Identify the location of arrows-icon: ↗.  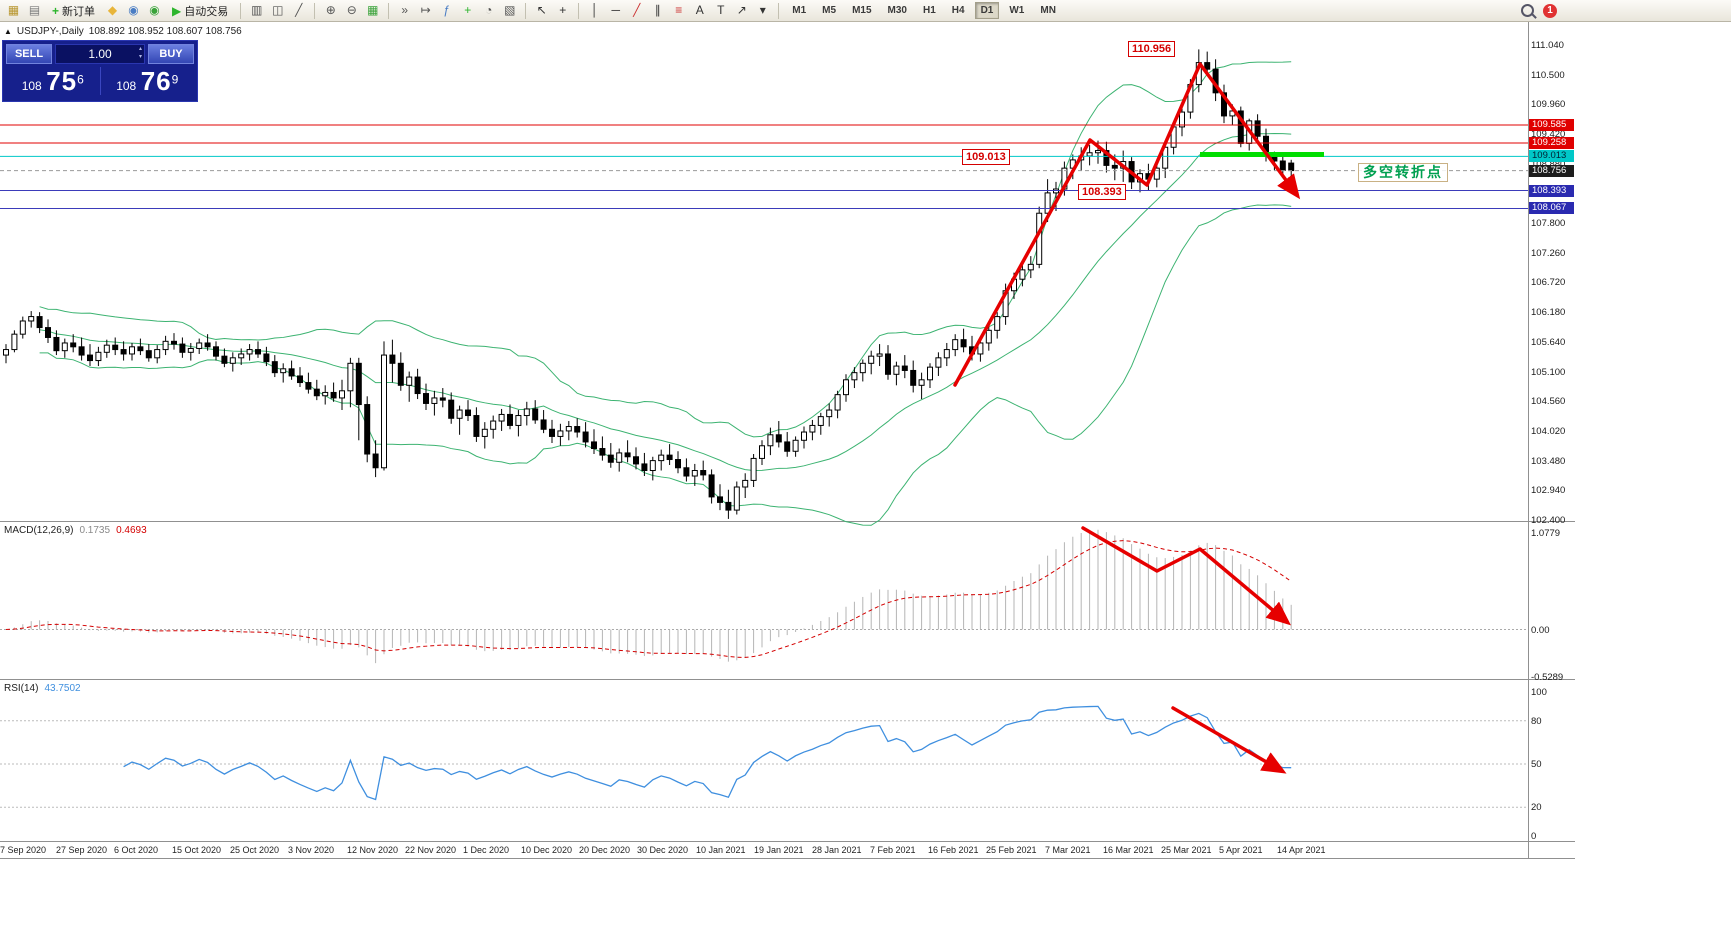
(741, 10).